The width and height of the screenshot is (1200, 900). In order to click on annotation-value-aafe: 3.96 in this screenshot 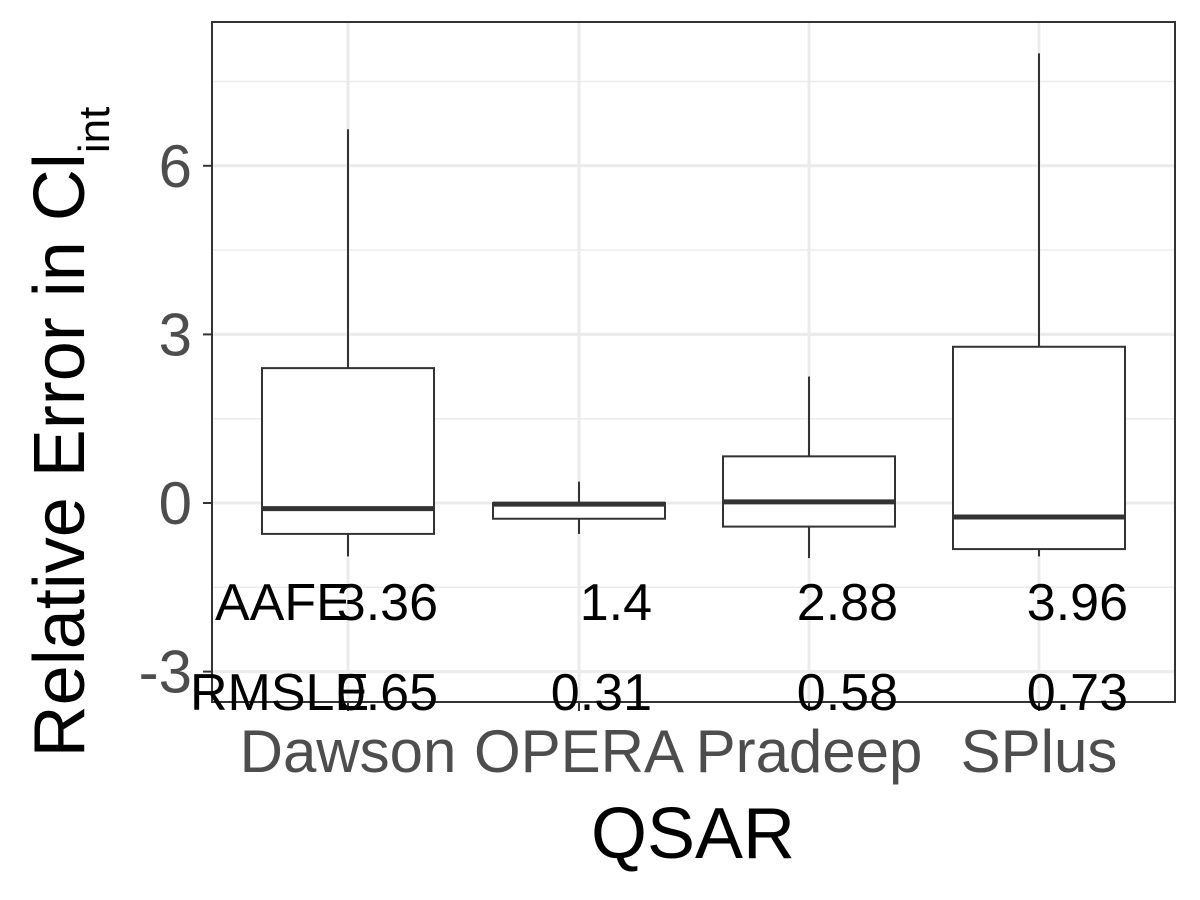, I will do `click(1077, 603)`.